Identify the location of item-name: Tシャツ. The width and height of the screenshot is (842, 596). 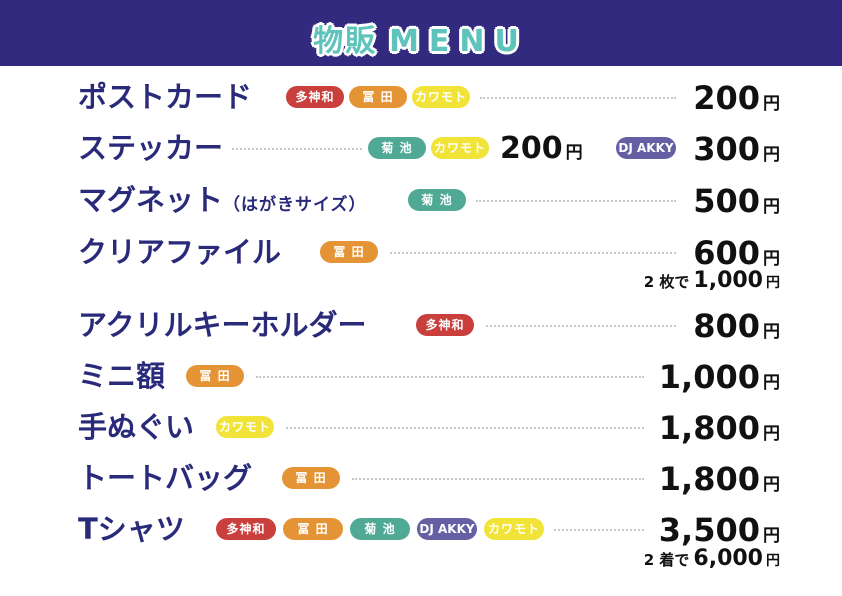
(131, 529).